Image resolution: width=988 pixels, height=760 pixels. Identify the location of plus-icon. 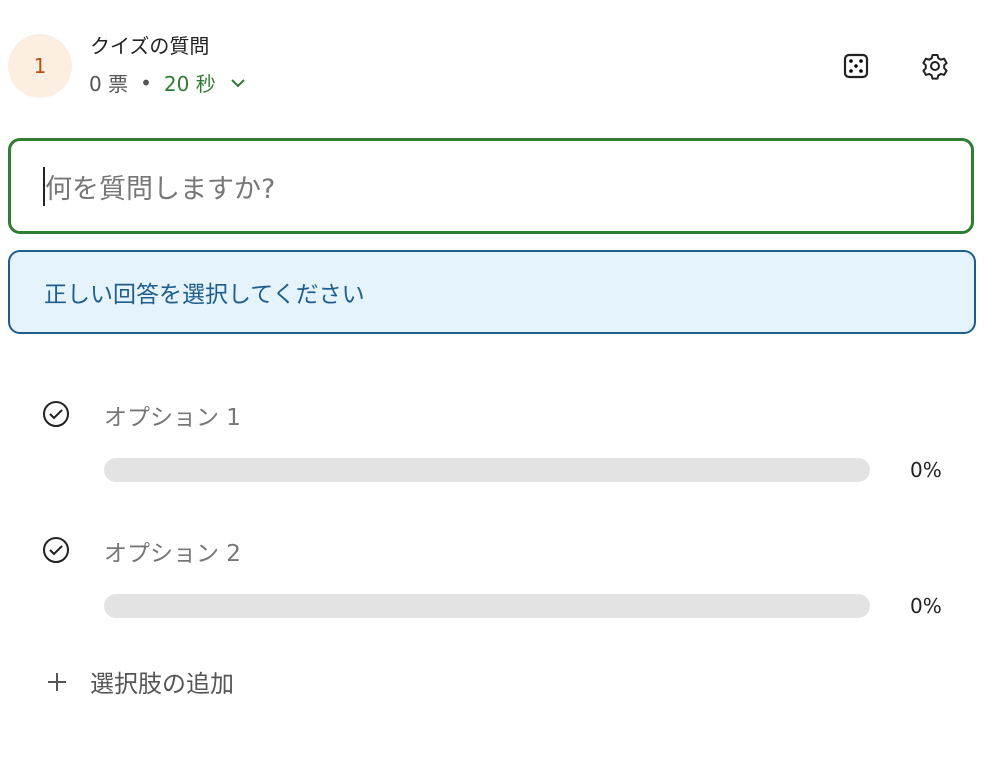
(57, 681).